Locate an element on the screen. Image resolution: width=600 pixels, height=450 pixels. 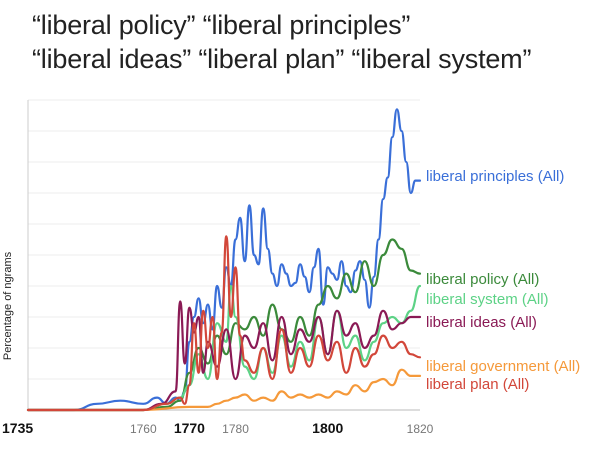
legend-label-5: liberal plan (All) is located at coordinates (477, 384).